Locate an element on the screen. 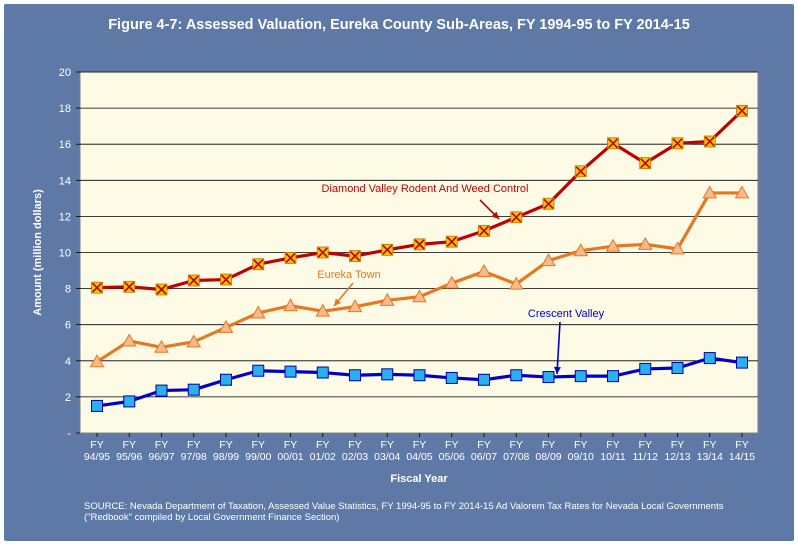 The height and width of the screenshot is (545, 798). y-tick-label: - is located at coordinates (69, 434).